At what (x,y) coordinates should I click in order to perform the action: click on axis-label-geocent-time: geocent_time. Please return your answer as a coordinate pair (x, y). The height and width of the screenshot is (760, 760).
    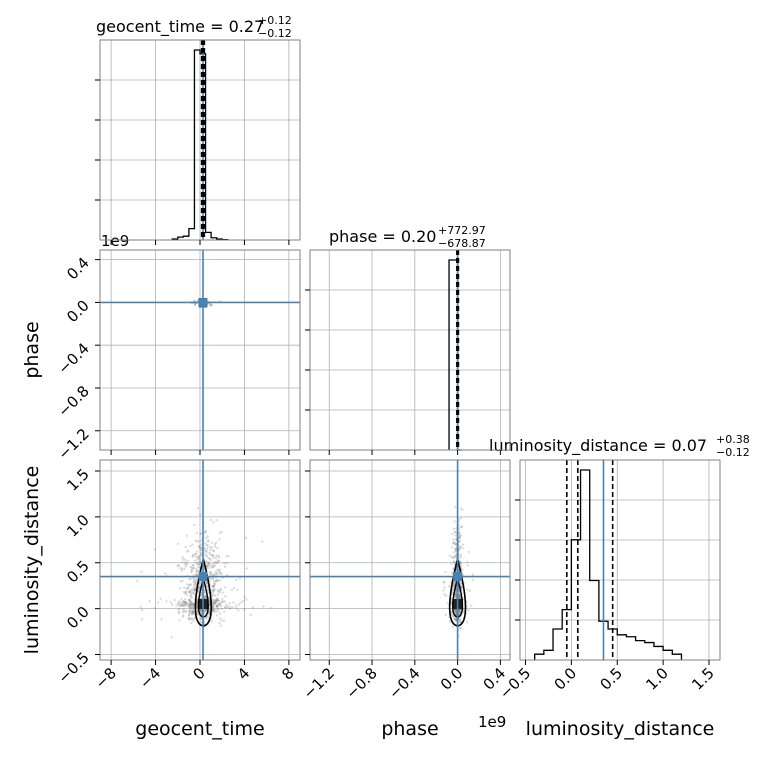
    Looking at the image, I should click on (199, 729).